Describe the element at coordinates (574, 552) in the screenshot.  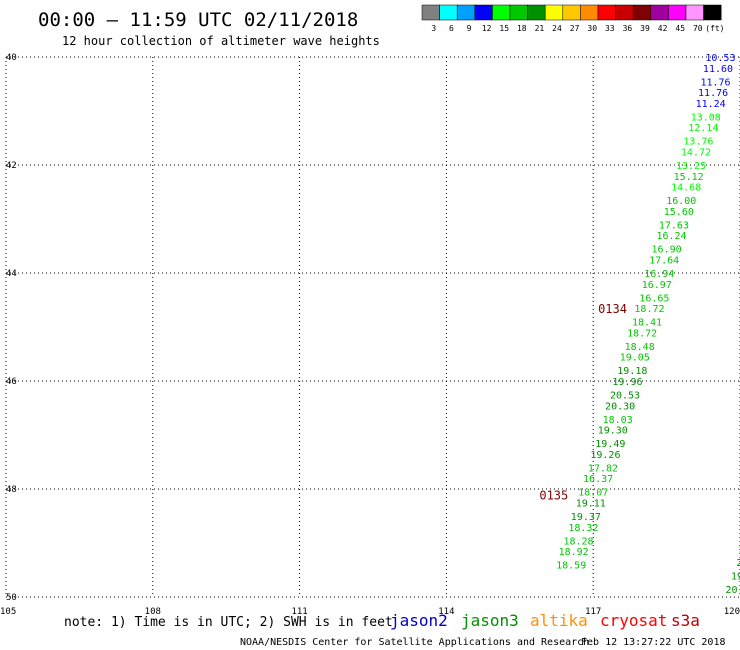
I see `wave-height-point: 18.92` at that location.